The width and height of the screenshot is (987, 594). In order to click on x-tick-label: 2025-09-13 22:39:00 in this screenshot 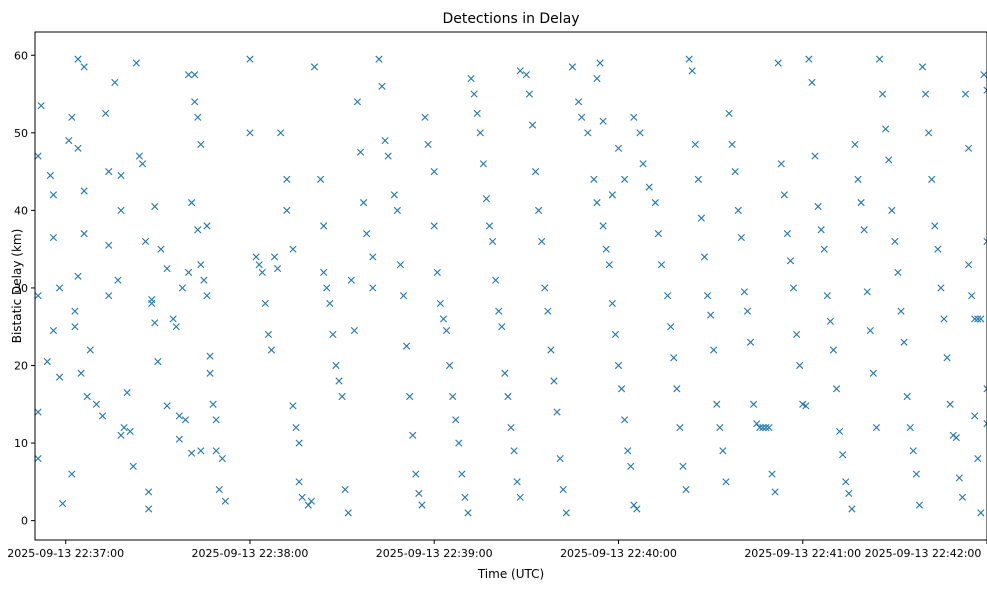, I will do `click(434, 553)`.